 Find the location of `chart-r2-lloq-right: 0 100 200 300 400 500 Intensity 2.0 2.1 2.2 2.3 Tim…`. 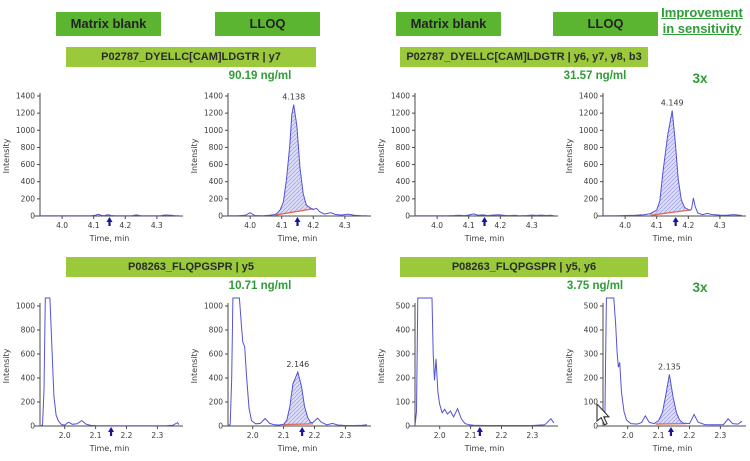

chart-r2-lloq-right: 0 100 200 300 400 500 Intensity 2.0 2.1 2.2 2.3 Tim… is located at coordinates (656, 378).